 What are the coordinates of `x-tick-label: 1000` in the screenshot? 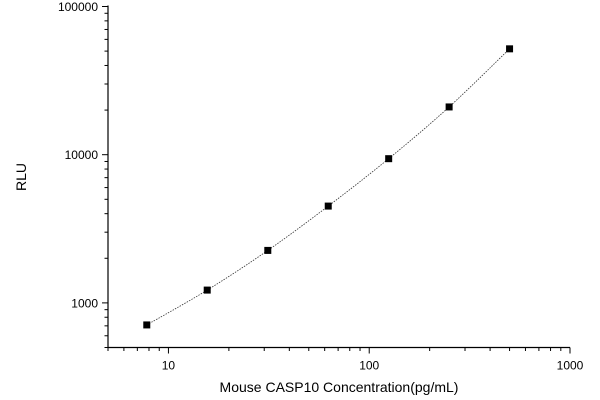 It's located at (570, 366).